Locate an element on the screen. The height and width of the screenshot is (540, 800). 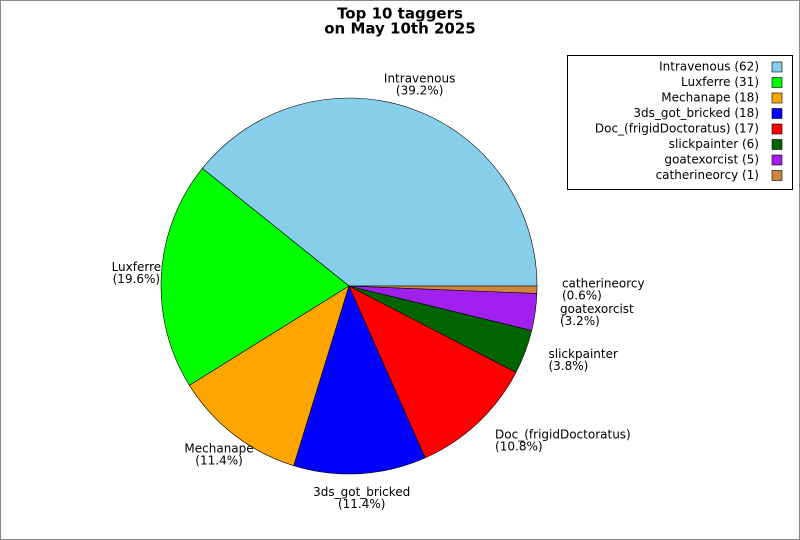
slice-label: goatexorcist is located at coordinates (597, 309).